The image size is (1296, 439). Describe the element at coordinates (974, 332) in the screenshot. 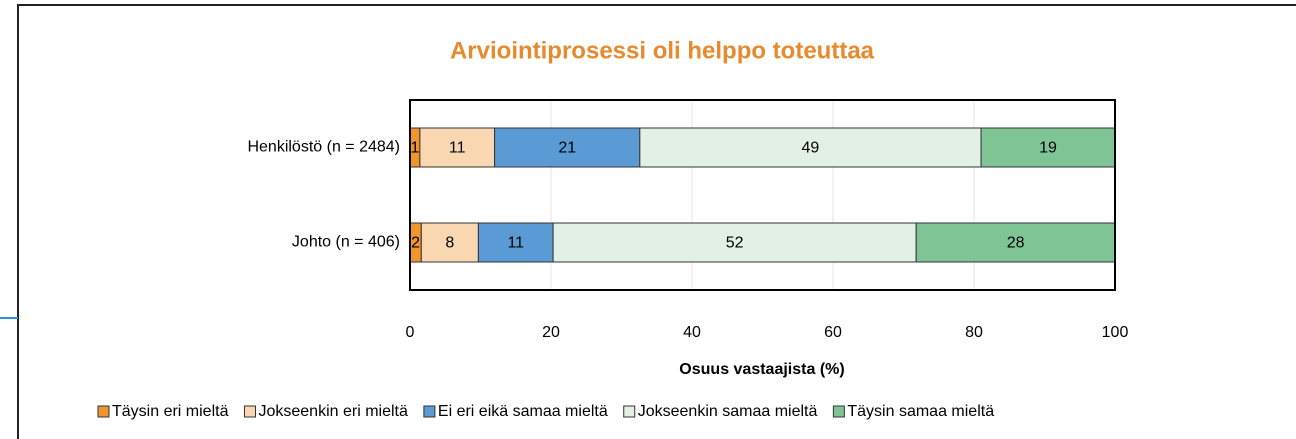

I see `x-tick-label: 80` at that location.